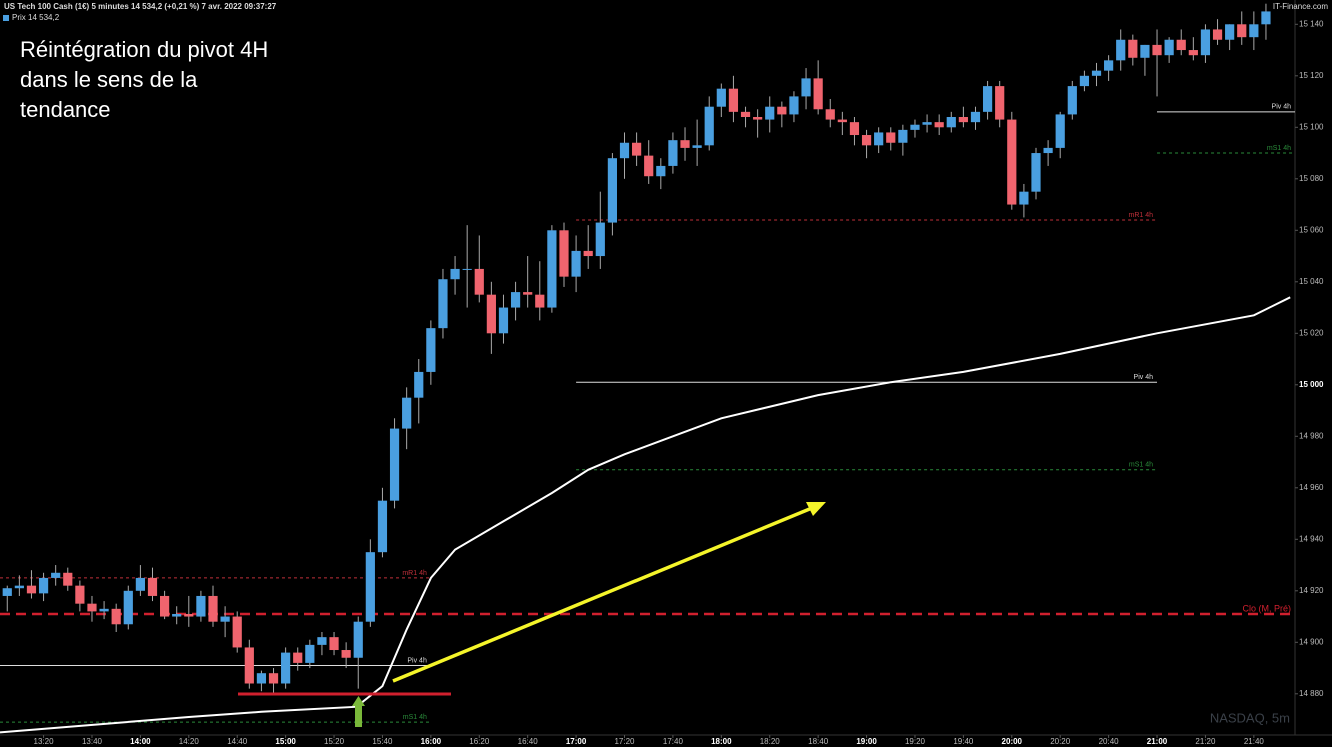  What do you see at coordinates (915, 741) in the screenshot?
I see `x-tick-label: 19:20` at bounding box center [915, 741].